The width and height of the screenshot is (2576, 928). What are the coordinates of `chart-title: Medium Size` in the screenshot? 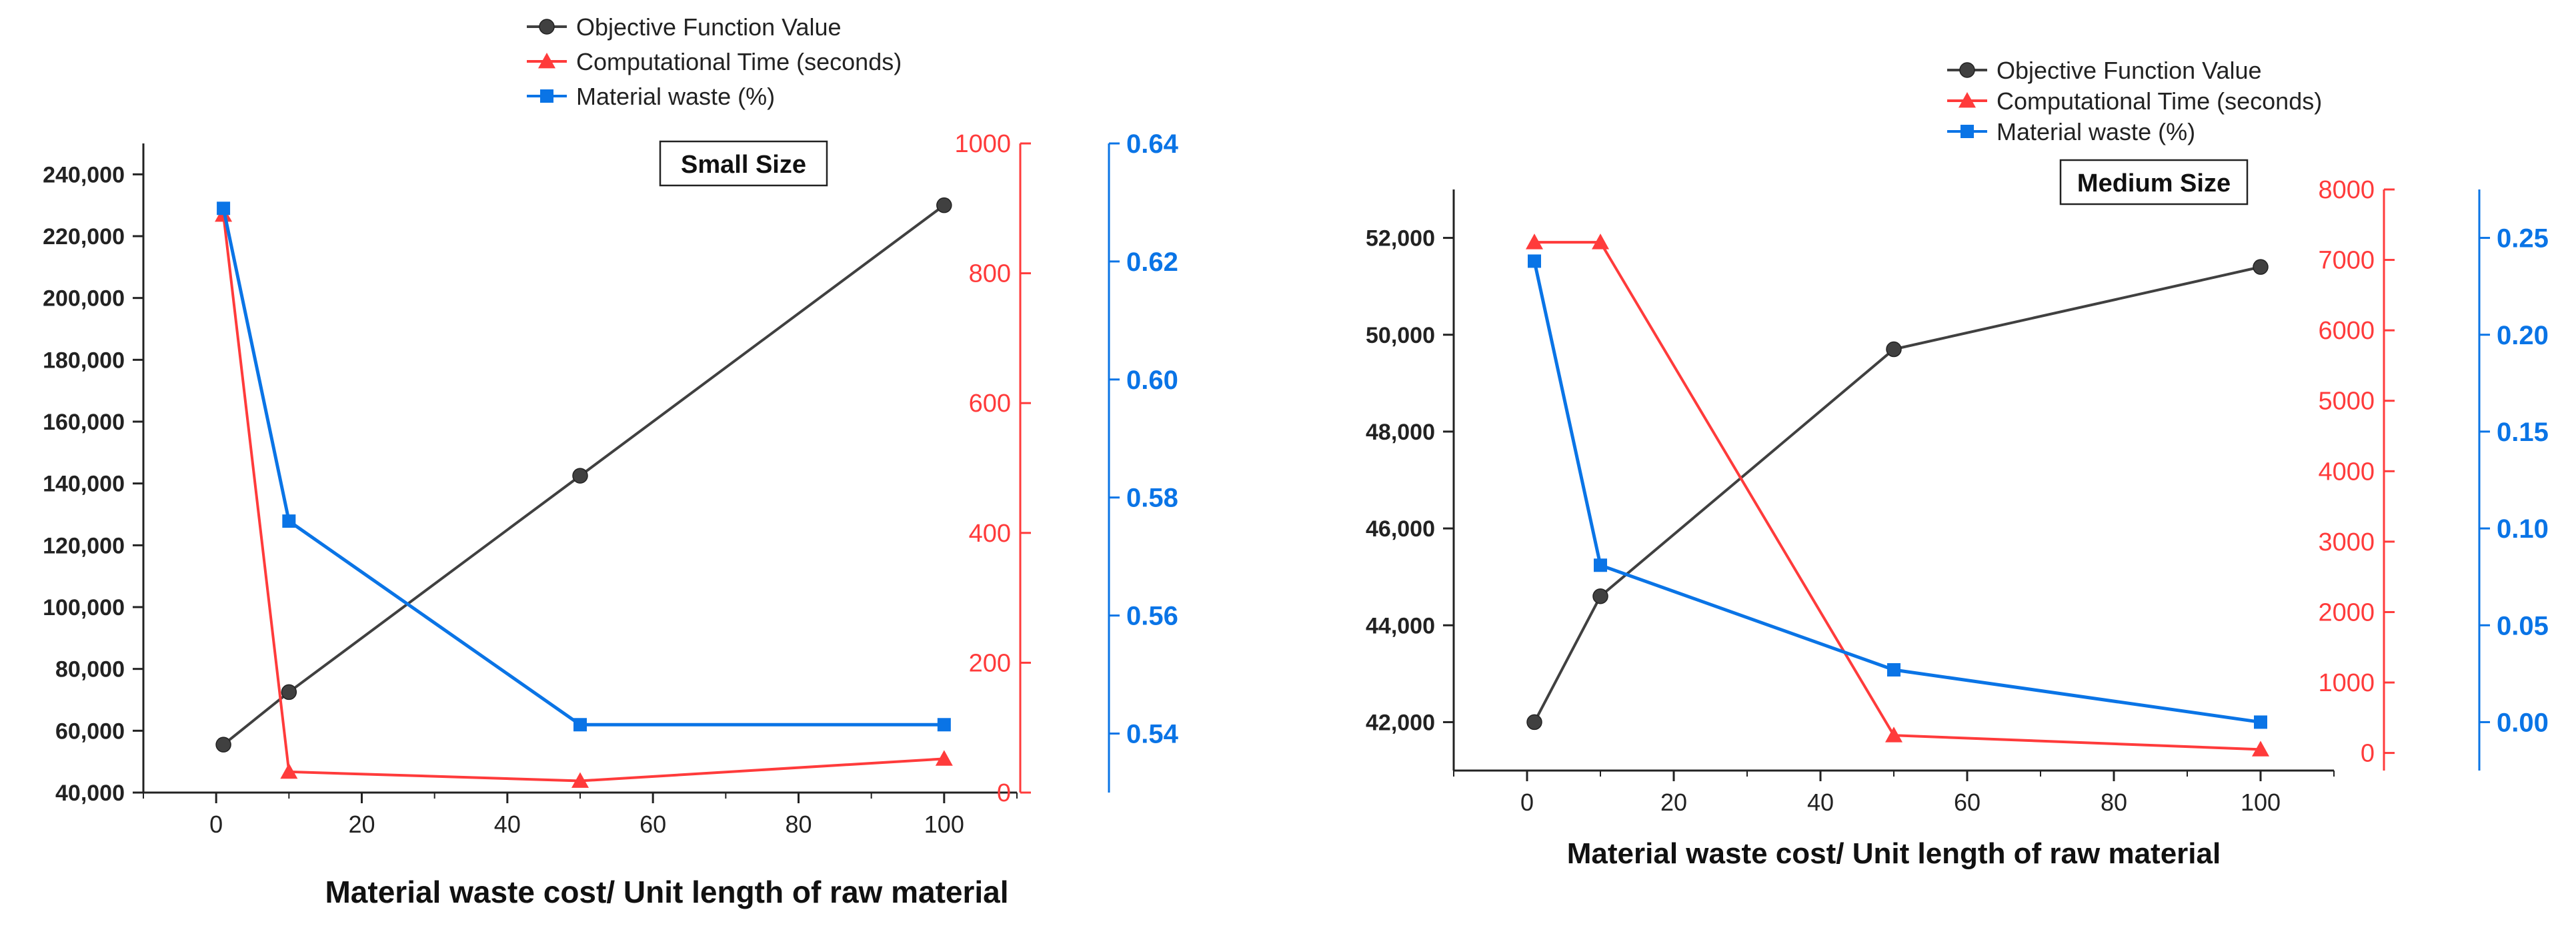 It's located at (2154, 183).